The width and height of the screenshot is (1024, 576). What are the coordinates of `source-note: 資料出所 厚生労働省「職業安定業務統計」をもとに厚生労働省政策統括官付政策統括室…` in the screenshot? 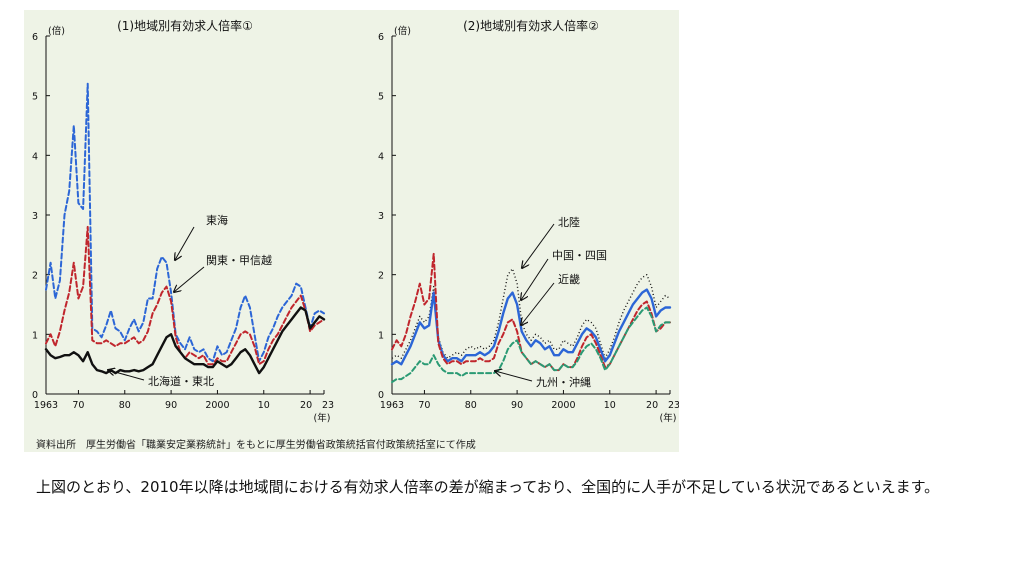 It's located at (256, 445).